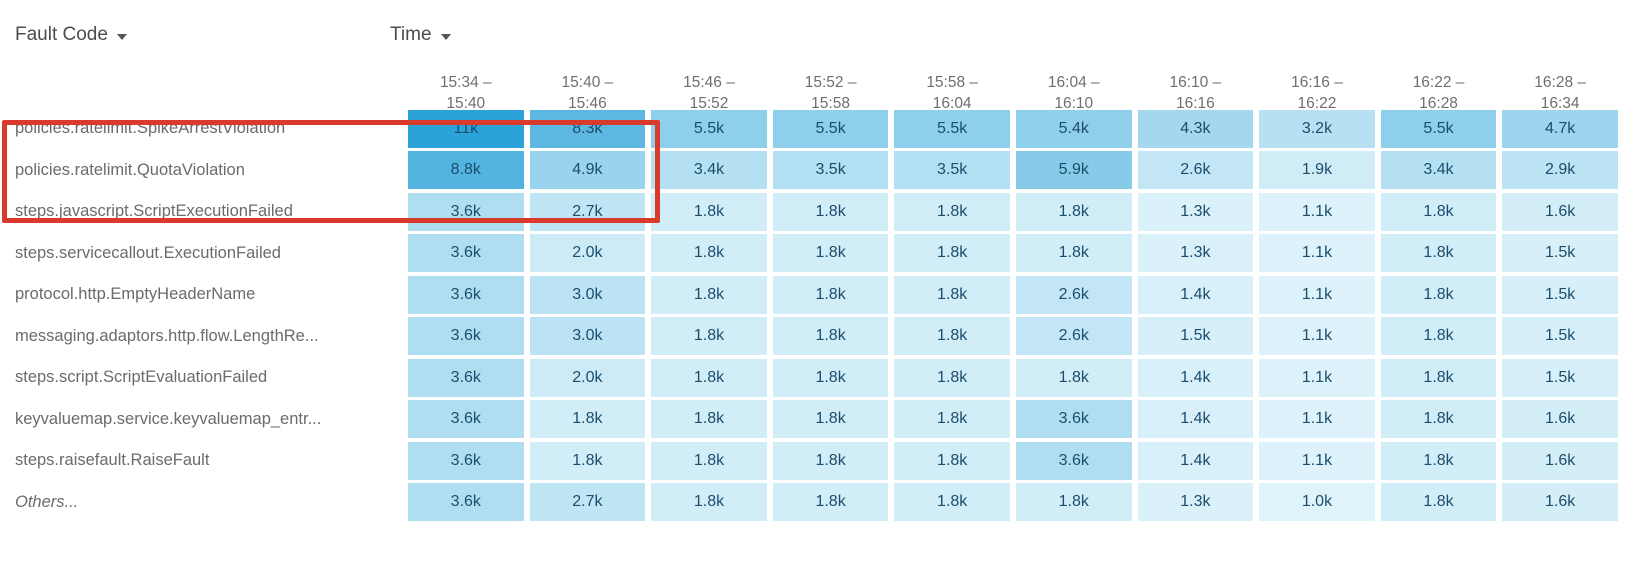  I want to click on heatmap-cell: 4.9k, so click(587, 170).